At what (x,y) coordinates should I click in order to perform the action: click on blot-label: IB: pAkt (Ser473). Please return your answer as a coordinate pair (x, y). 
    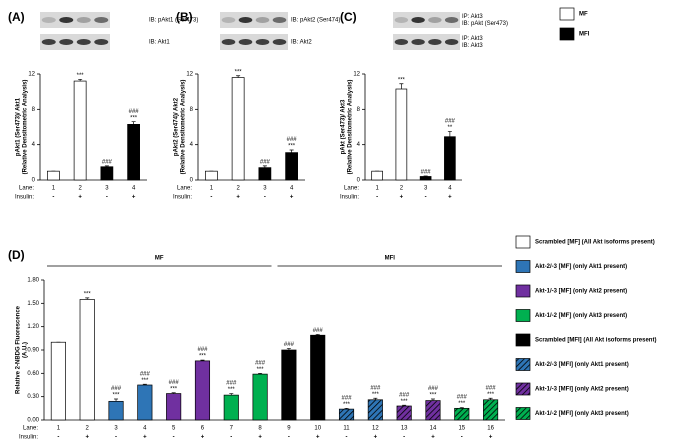
    Looking at the image, I should click on (485, 24).